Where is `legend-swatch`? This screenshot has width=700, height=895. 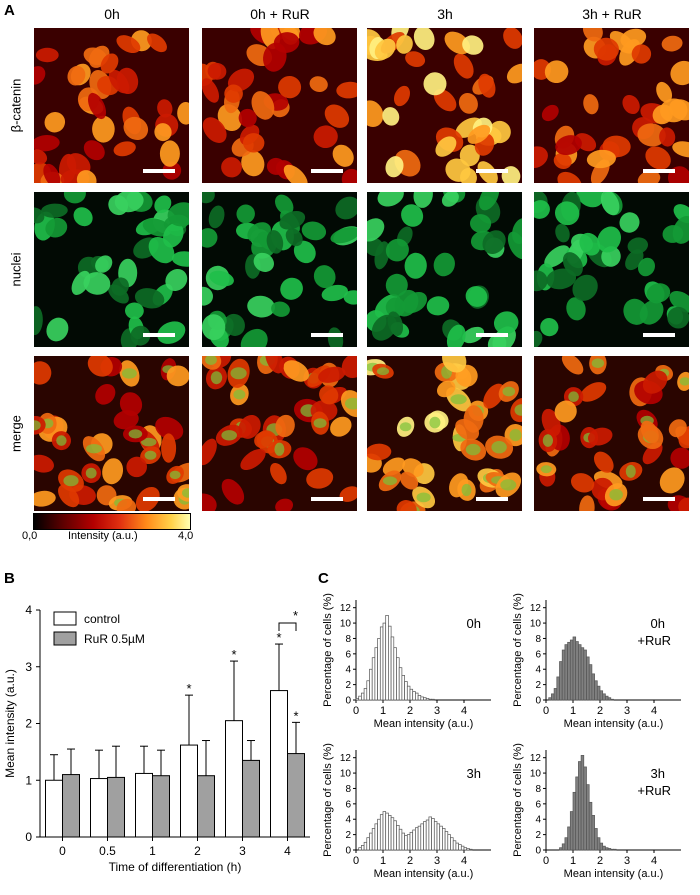
legend-swatch is located at coordinates (65, 638).